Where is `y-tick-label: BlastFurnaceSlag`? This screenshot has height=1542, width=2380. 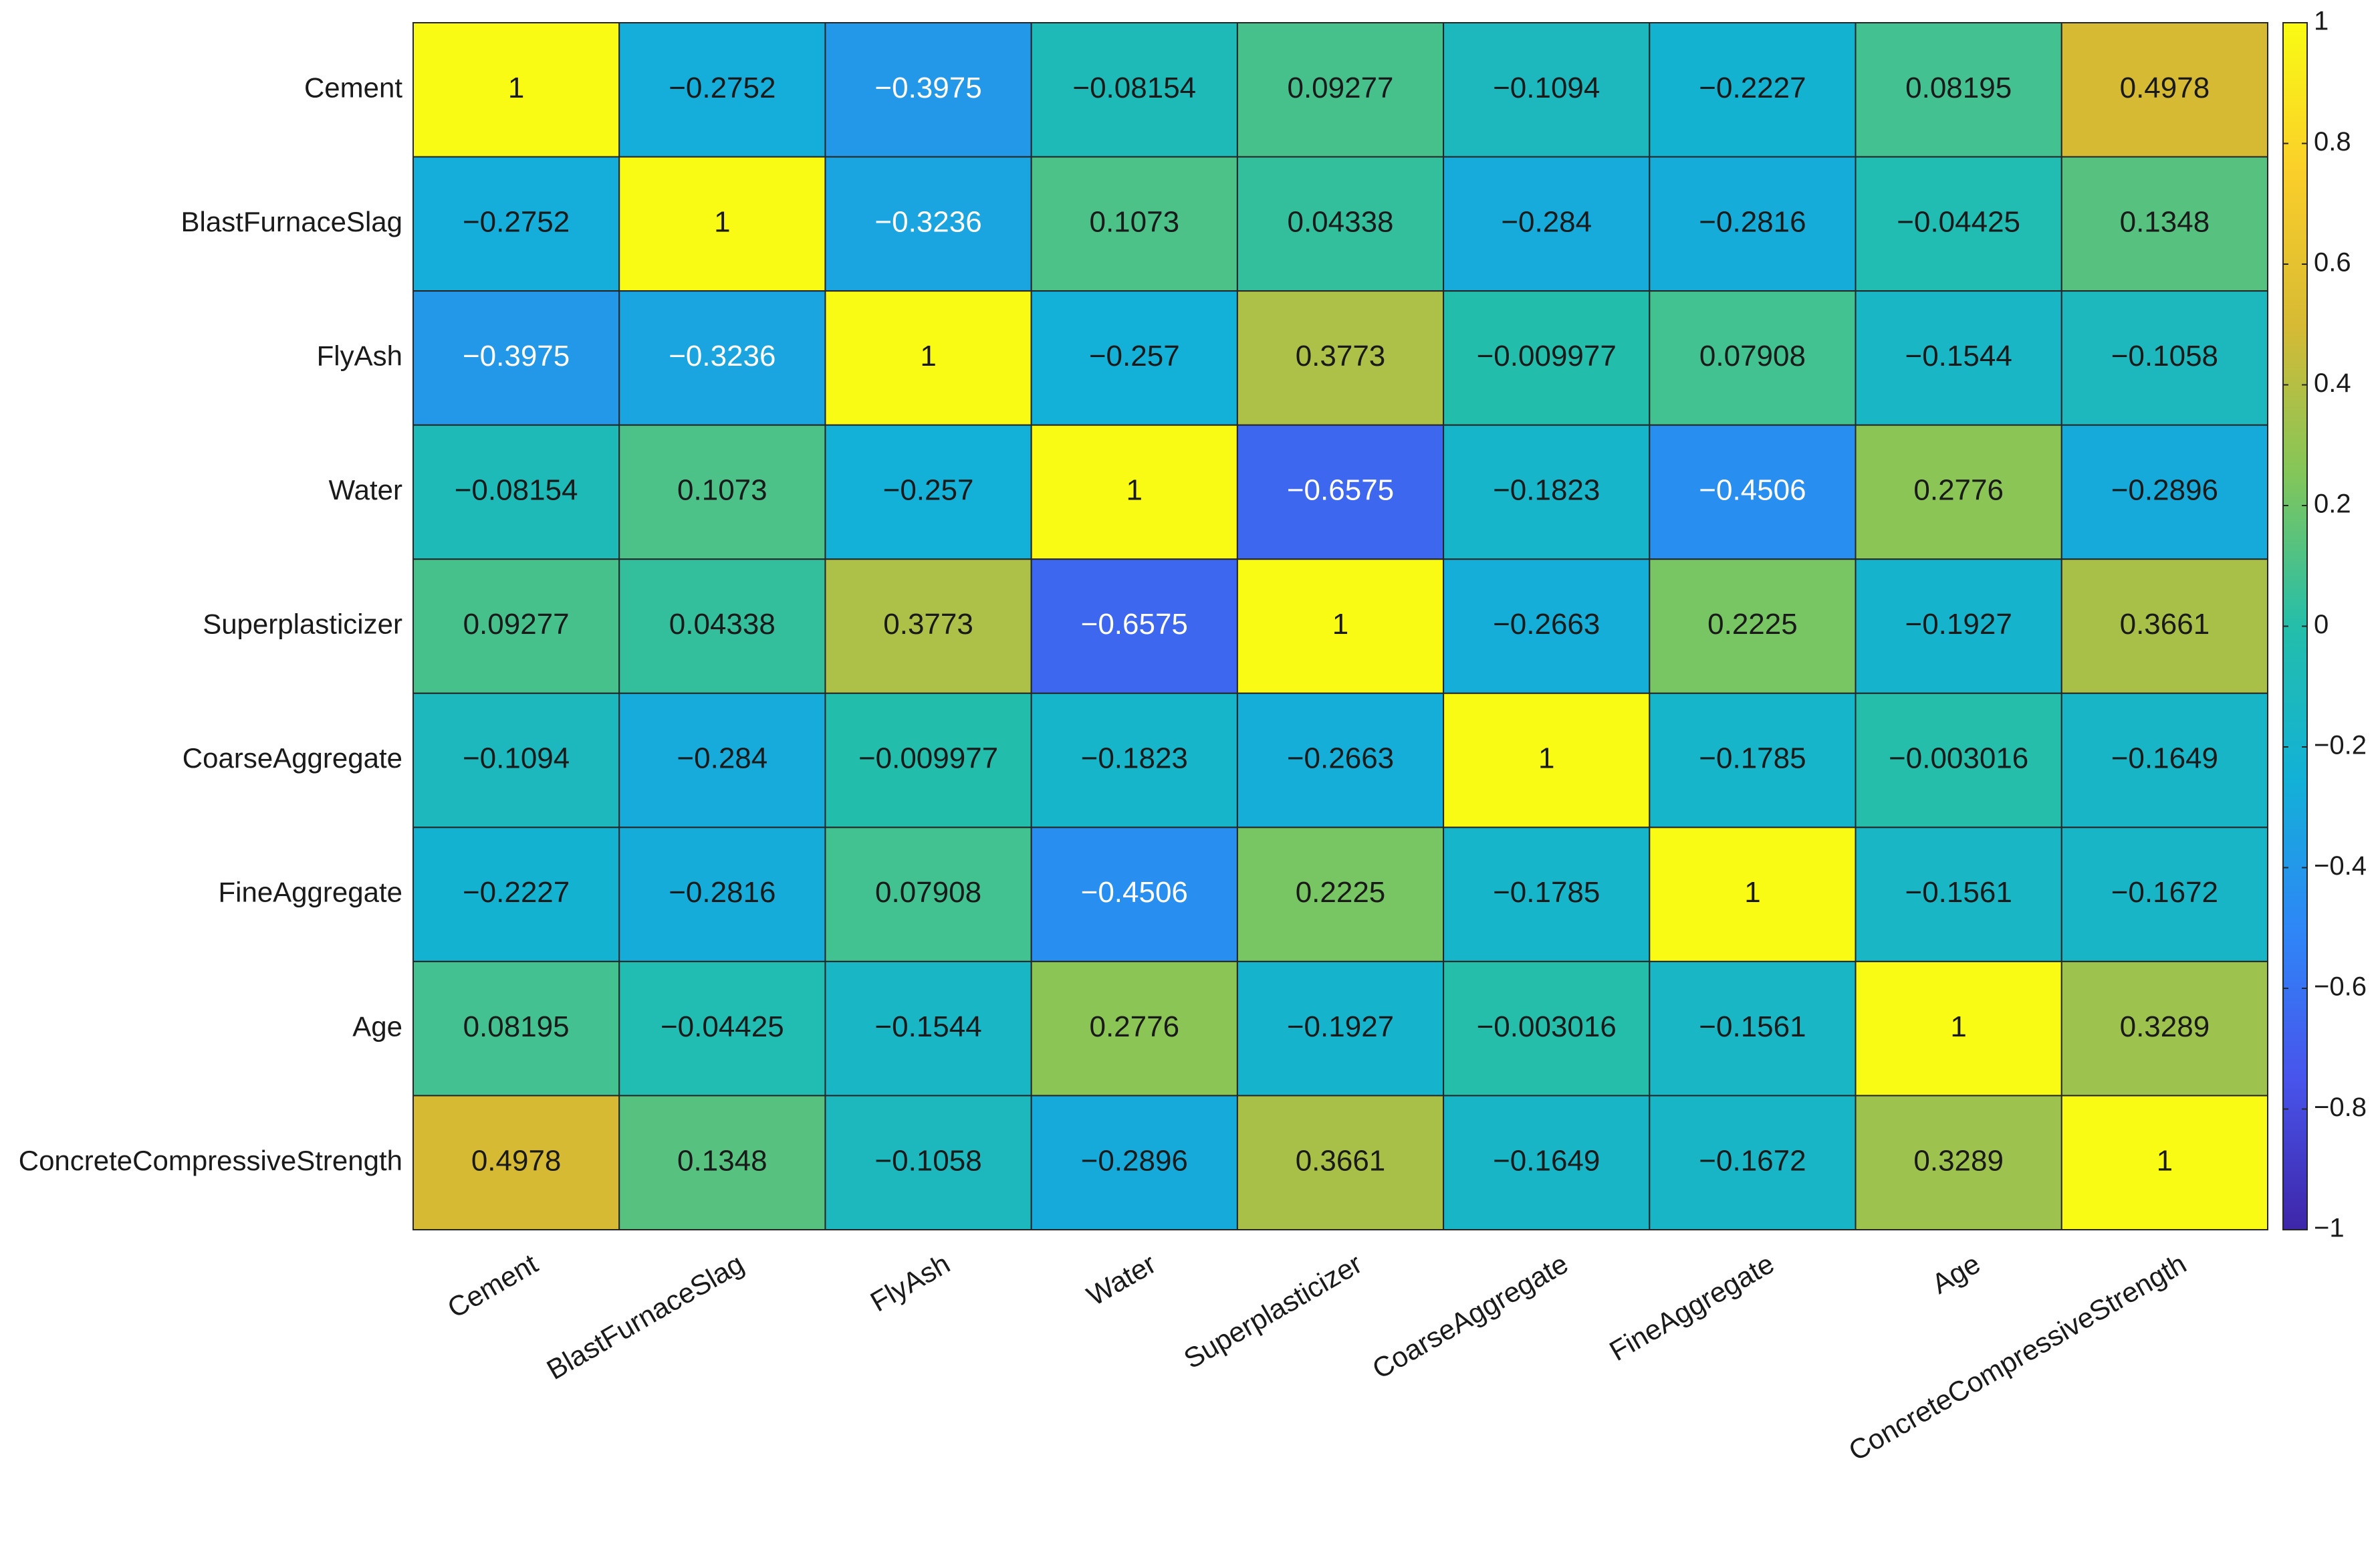 y-tick-label: BlastFurnaceSlag is located at coordinates (291, 221).